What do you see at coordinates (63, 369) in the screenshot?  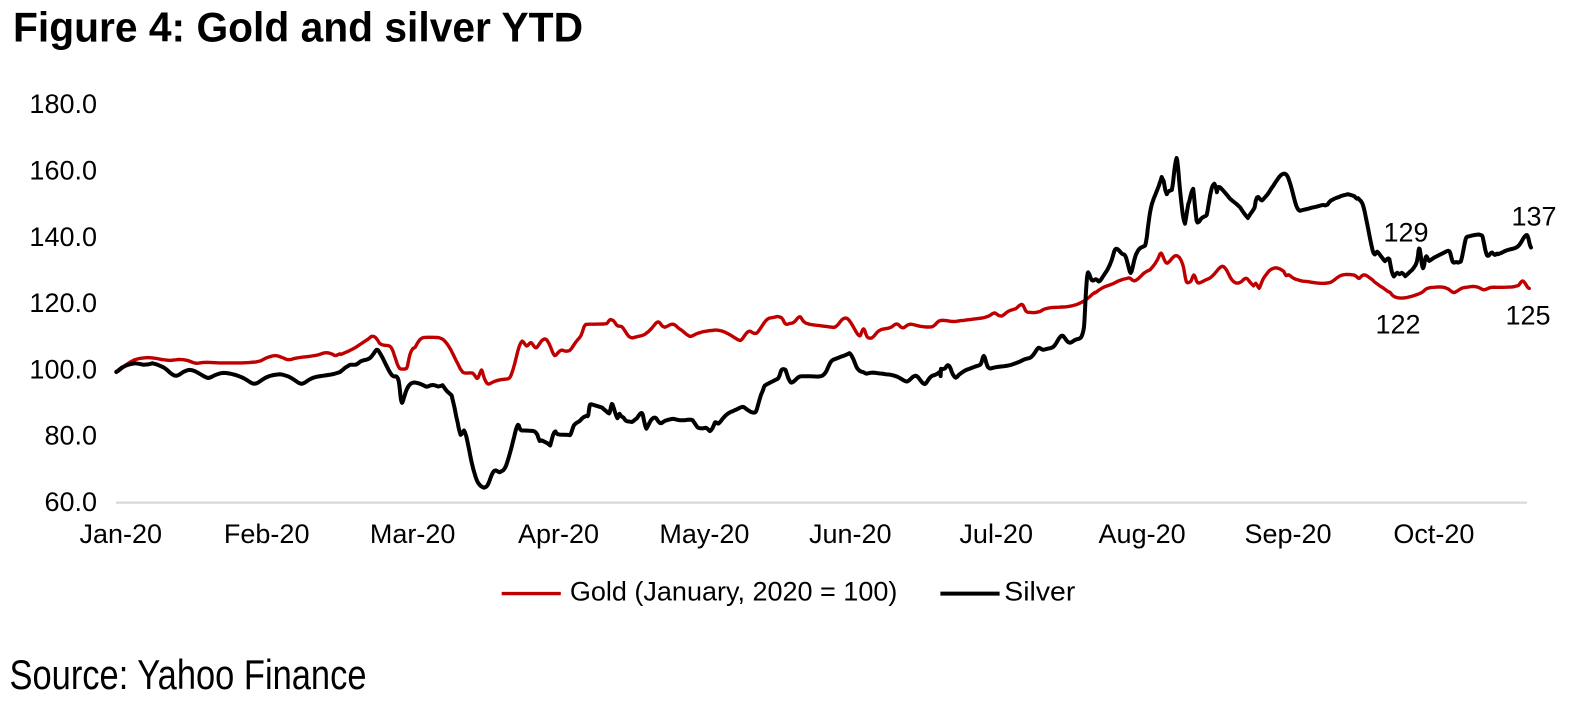 I see `svg-text: 100.0` at bounding box center [63, 369].